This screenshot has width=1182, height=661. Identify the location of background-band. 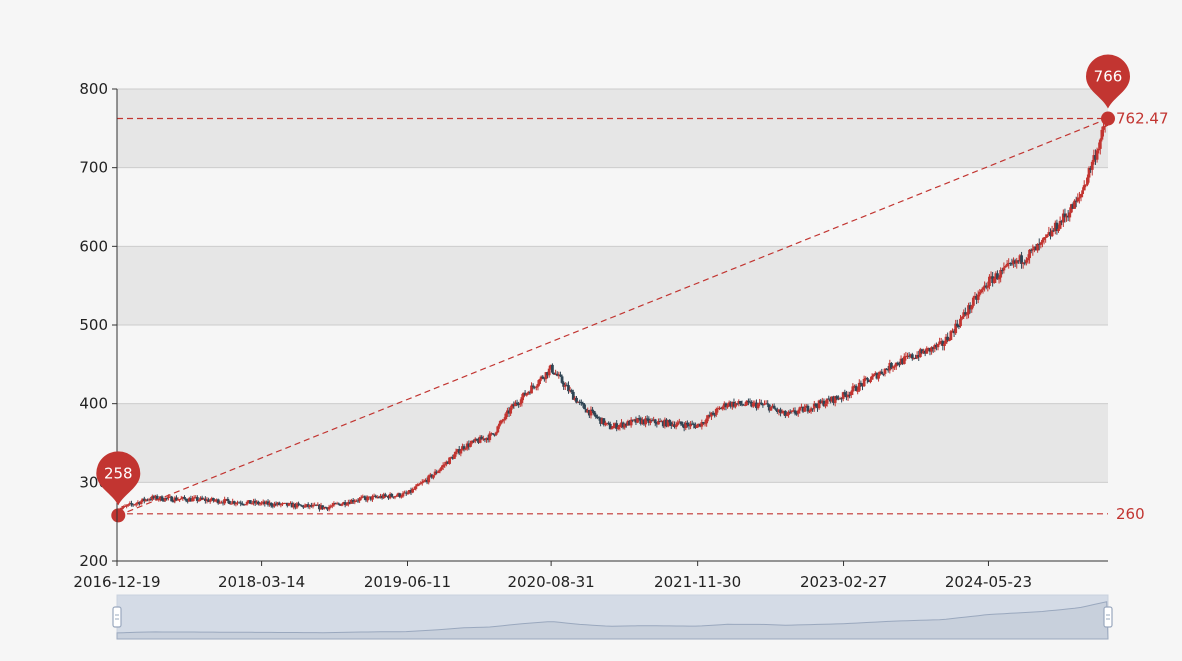
(612, 128).